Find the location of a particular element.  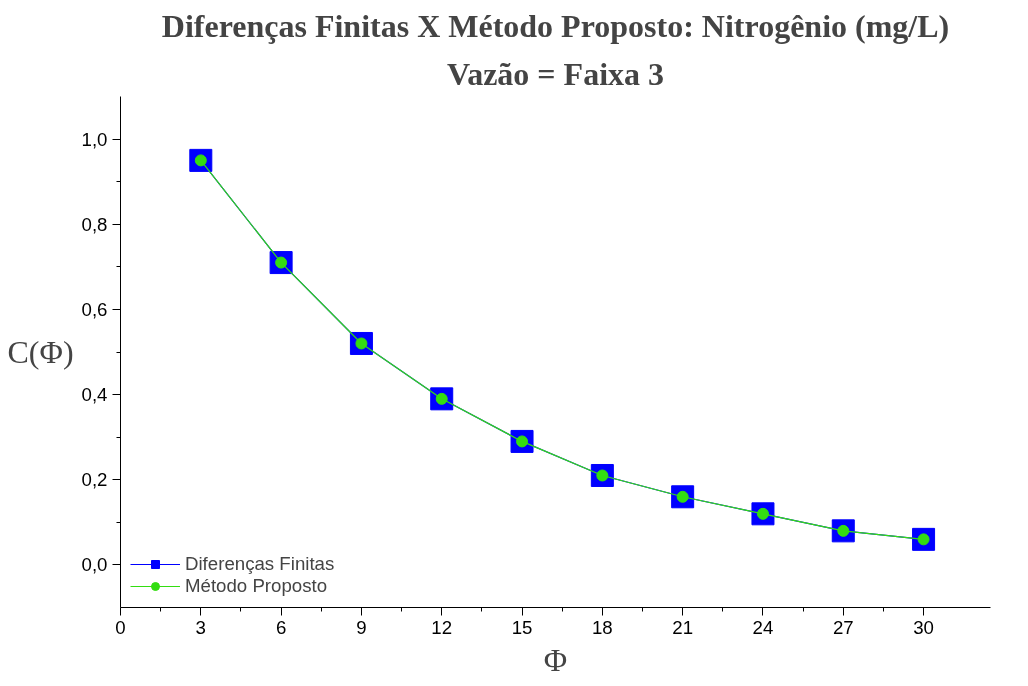

x-axis-title: Φ is located at coordinates (555, 659).